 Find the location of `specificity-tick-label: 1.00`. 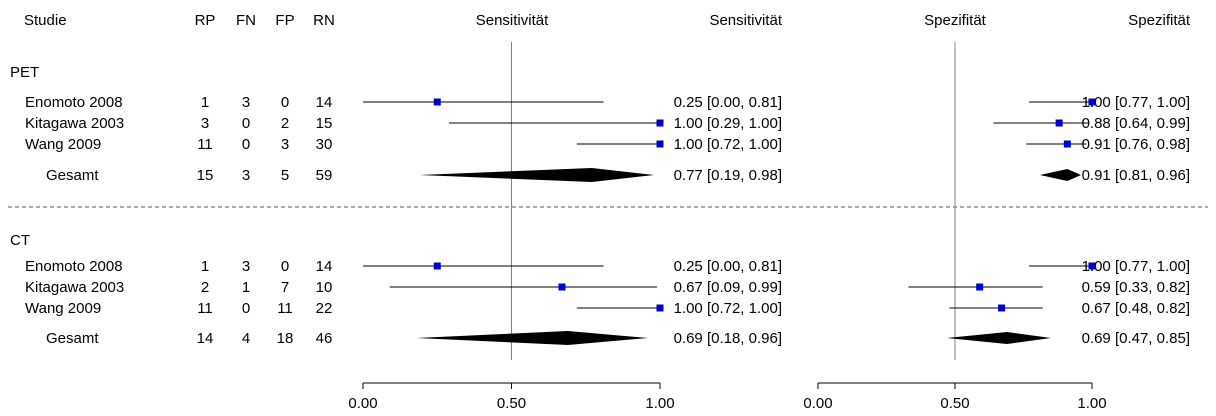

specificity-tick-label: 1.00 is located at coordinates (1091, 403).